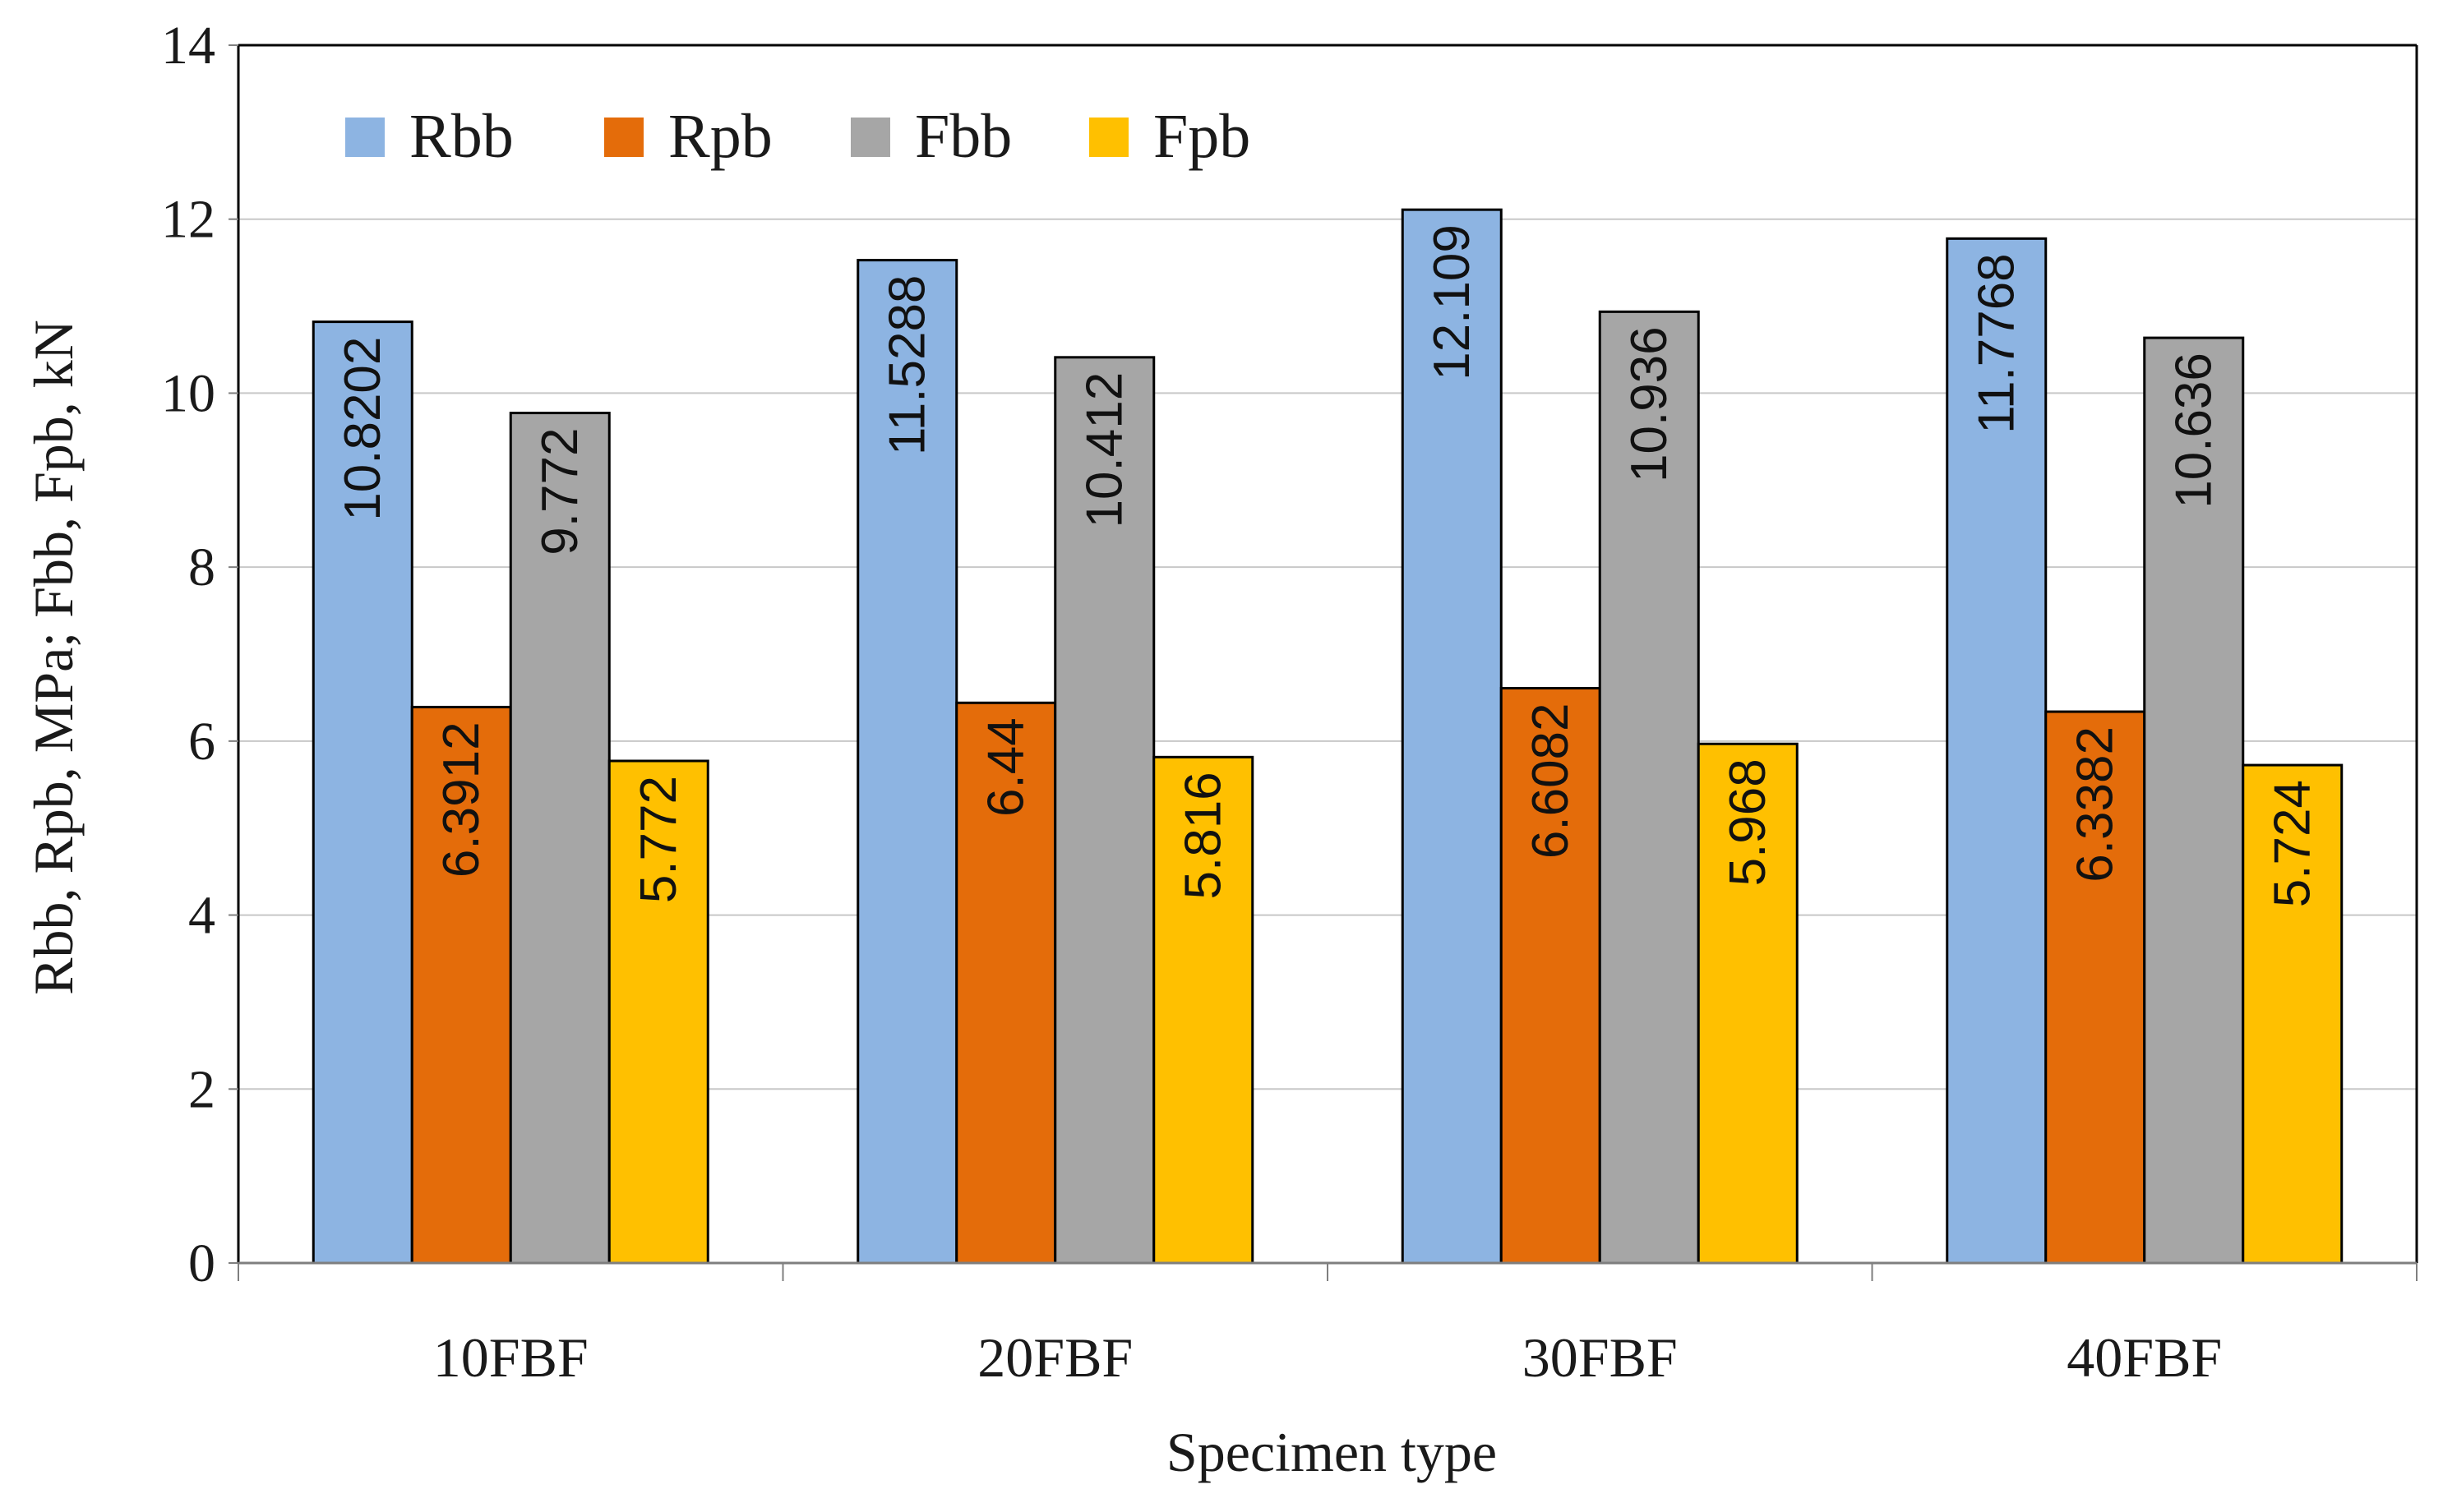 The height and width of the screenshot is (1512, 2443). I want to click on bar-fbb-10fbf, so click(560, 838).